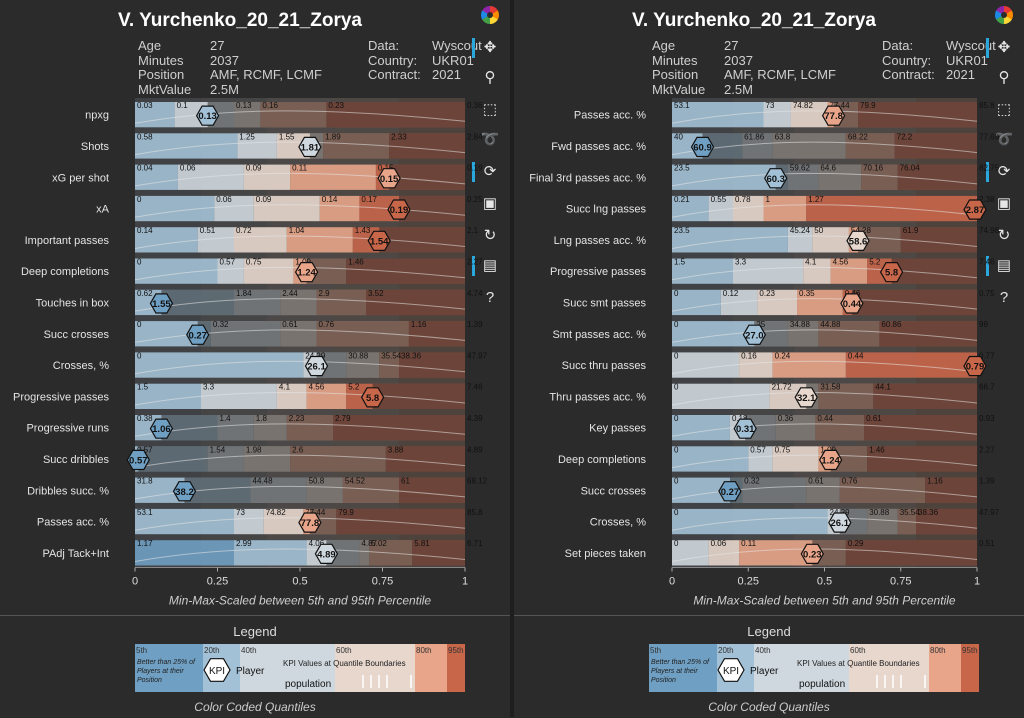 This screenshot has height=718, width=1024. I want to click on quantile-boundary-label: 0.58, so click(145, 136).